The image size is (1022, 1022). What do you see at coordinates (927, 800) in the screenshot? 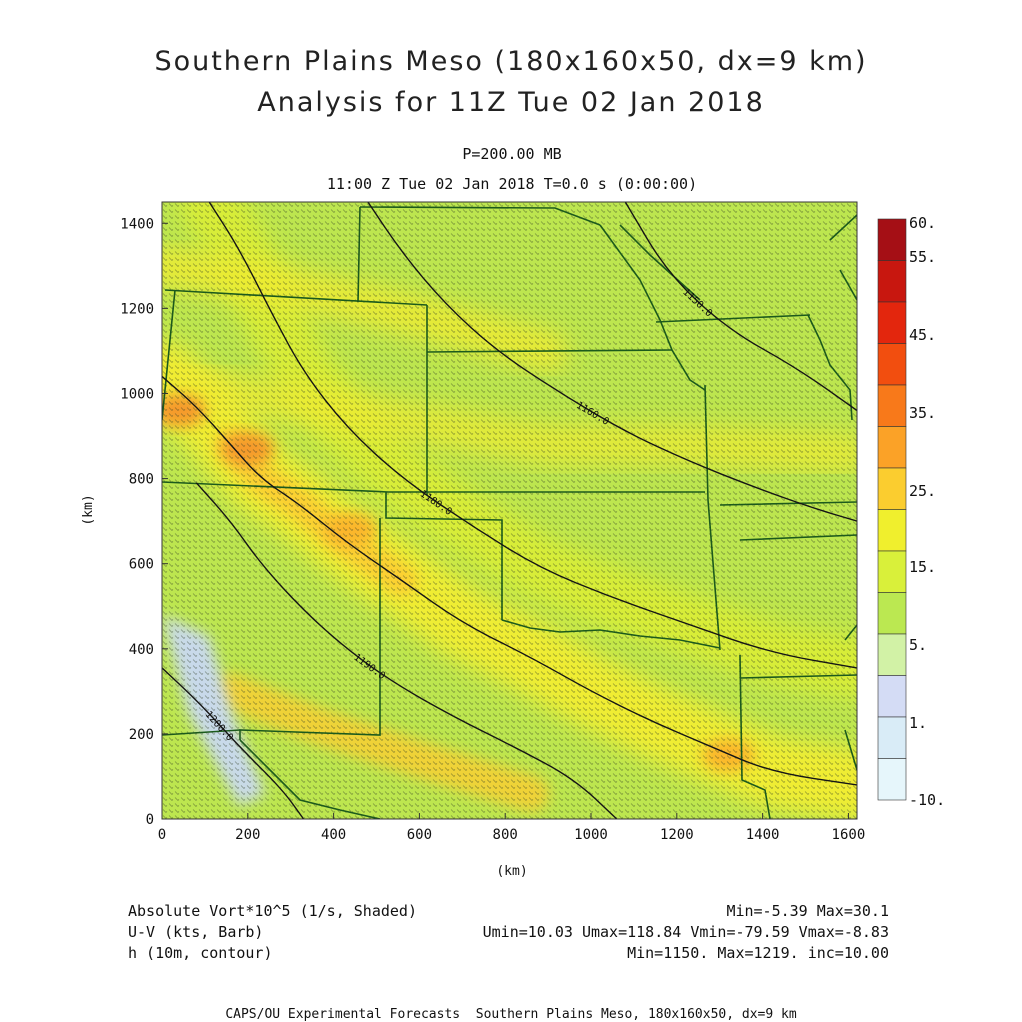
I see `colorbar-label-8: -10.` at bounding box center [927, 800].